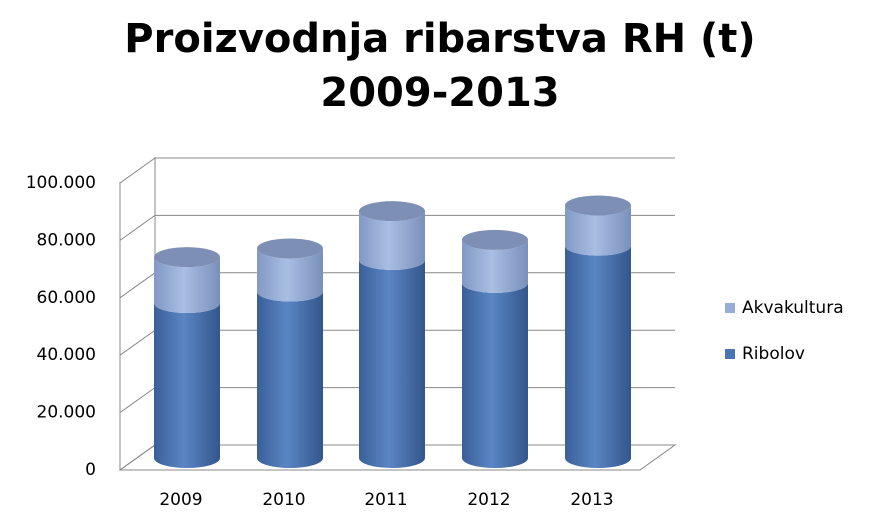  Describe the element at coordinates (793, 308) in the screenshot. I see `legend-label: Akvakultura` at that location.